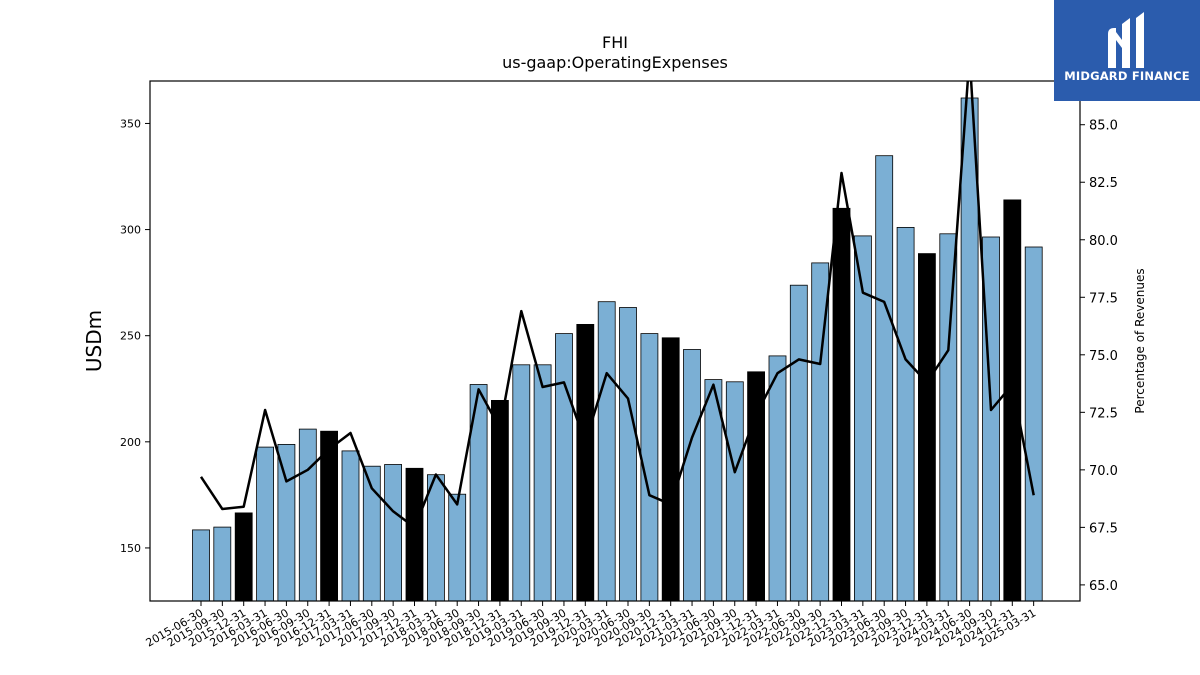 This screenshot has height=675, width=1200. Describe the element at coordinates (1126, 40) in the screenshot. I see `logo-mark-icon` at that location.